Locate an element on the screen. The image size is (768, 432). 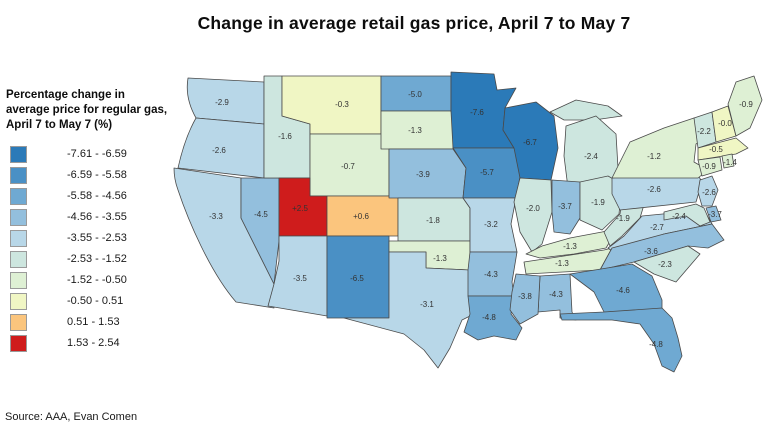
legend-row: -4.56 - -3.55 is located at coordinates (88, 217).